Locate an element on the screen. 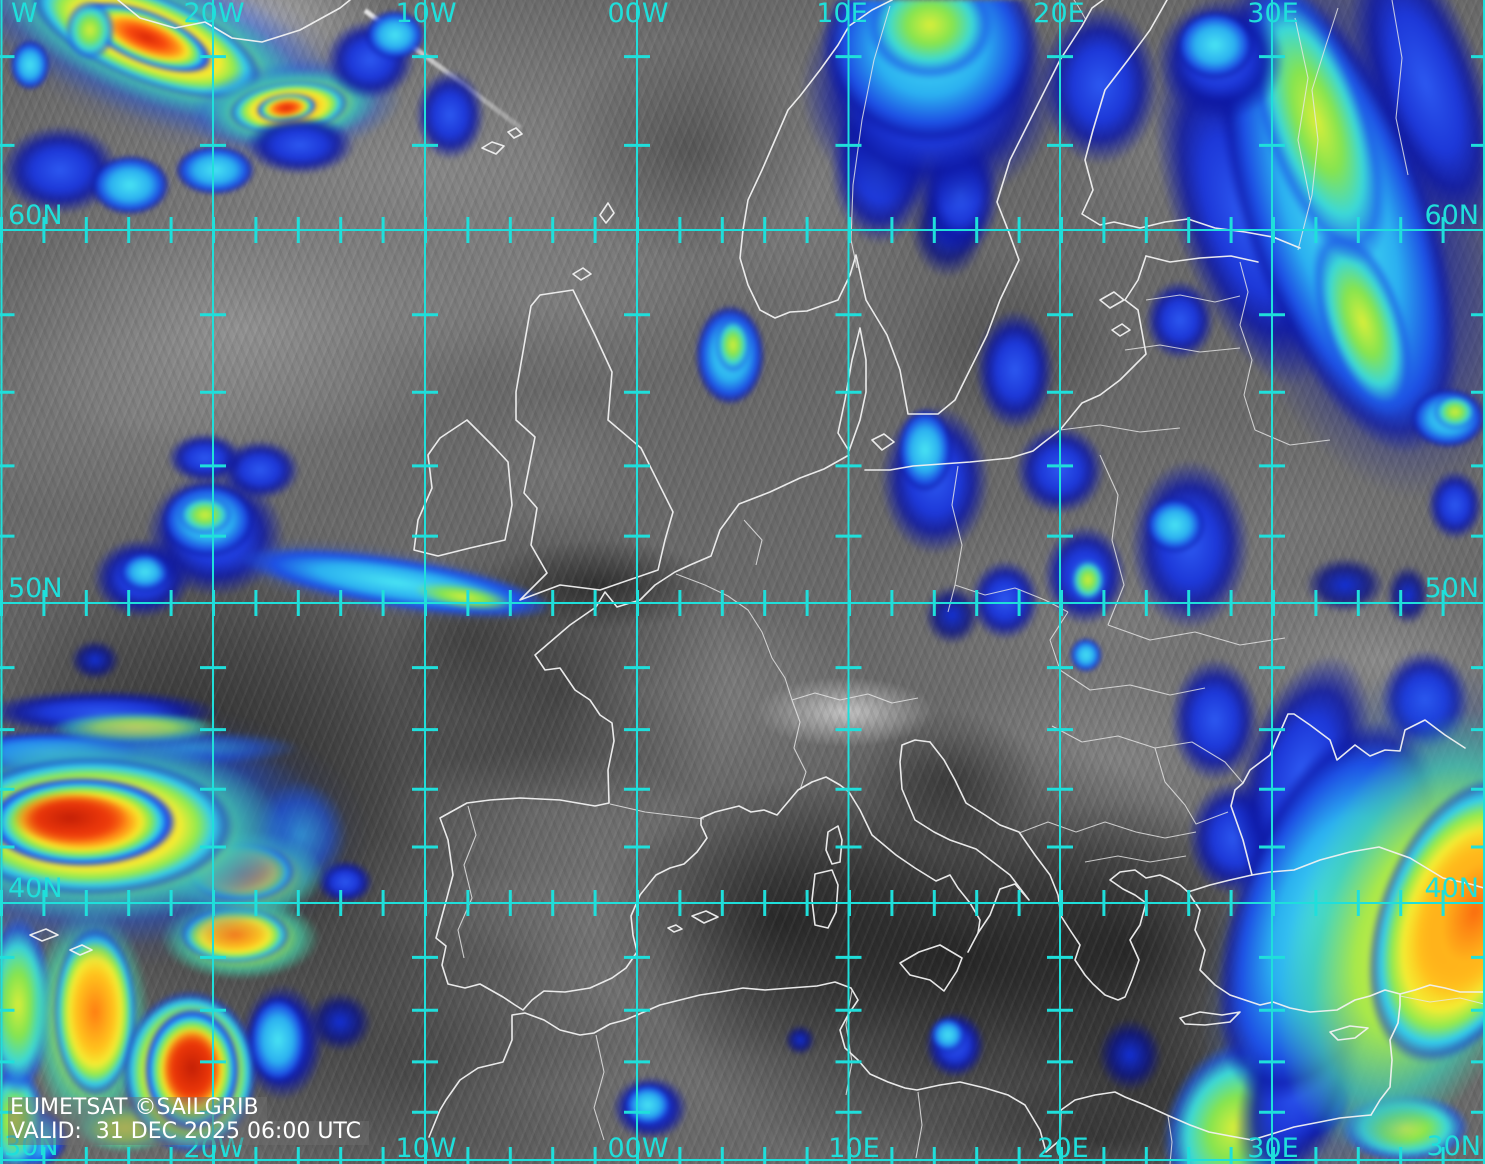  lat-label-left-50n: 50N is located at coordinates (35, 588).